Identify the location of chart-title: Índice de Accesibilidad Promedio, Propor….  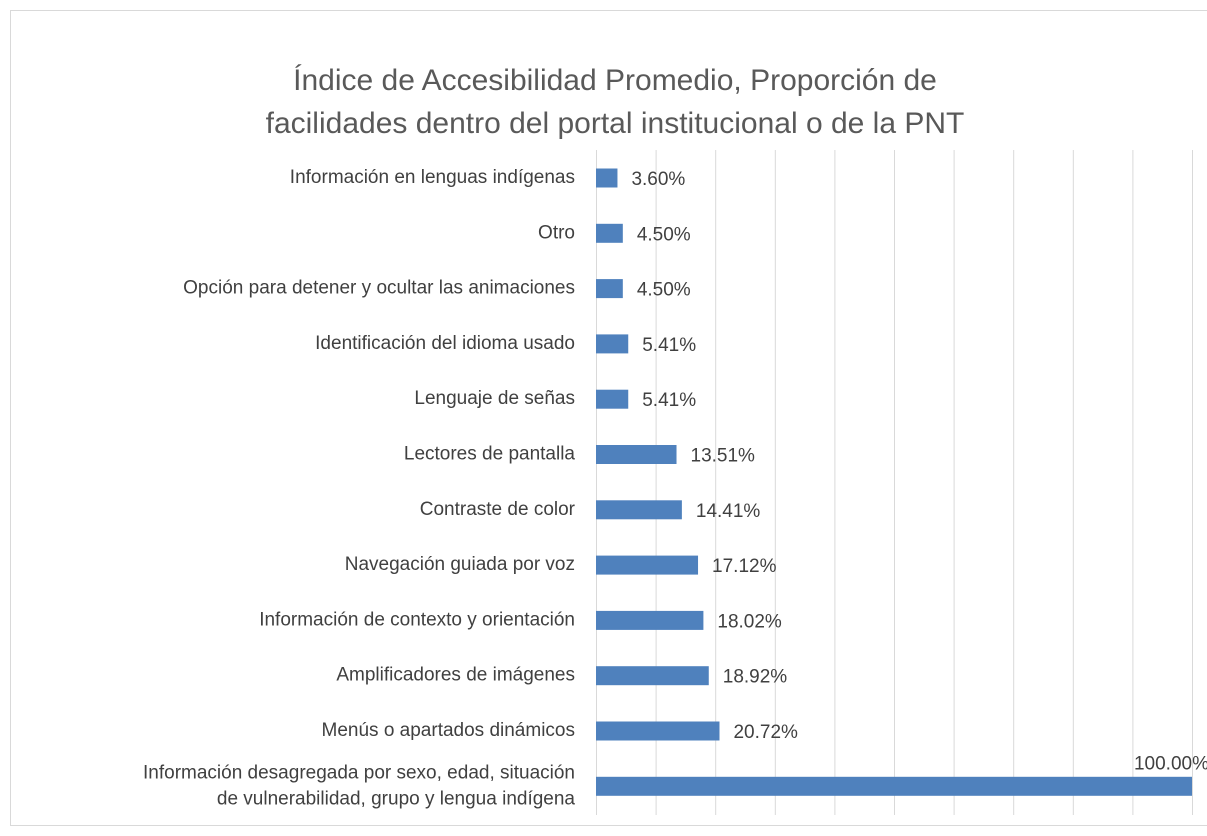
(615, 102).